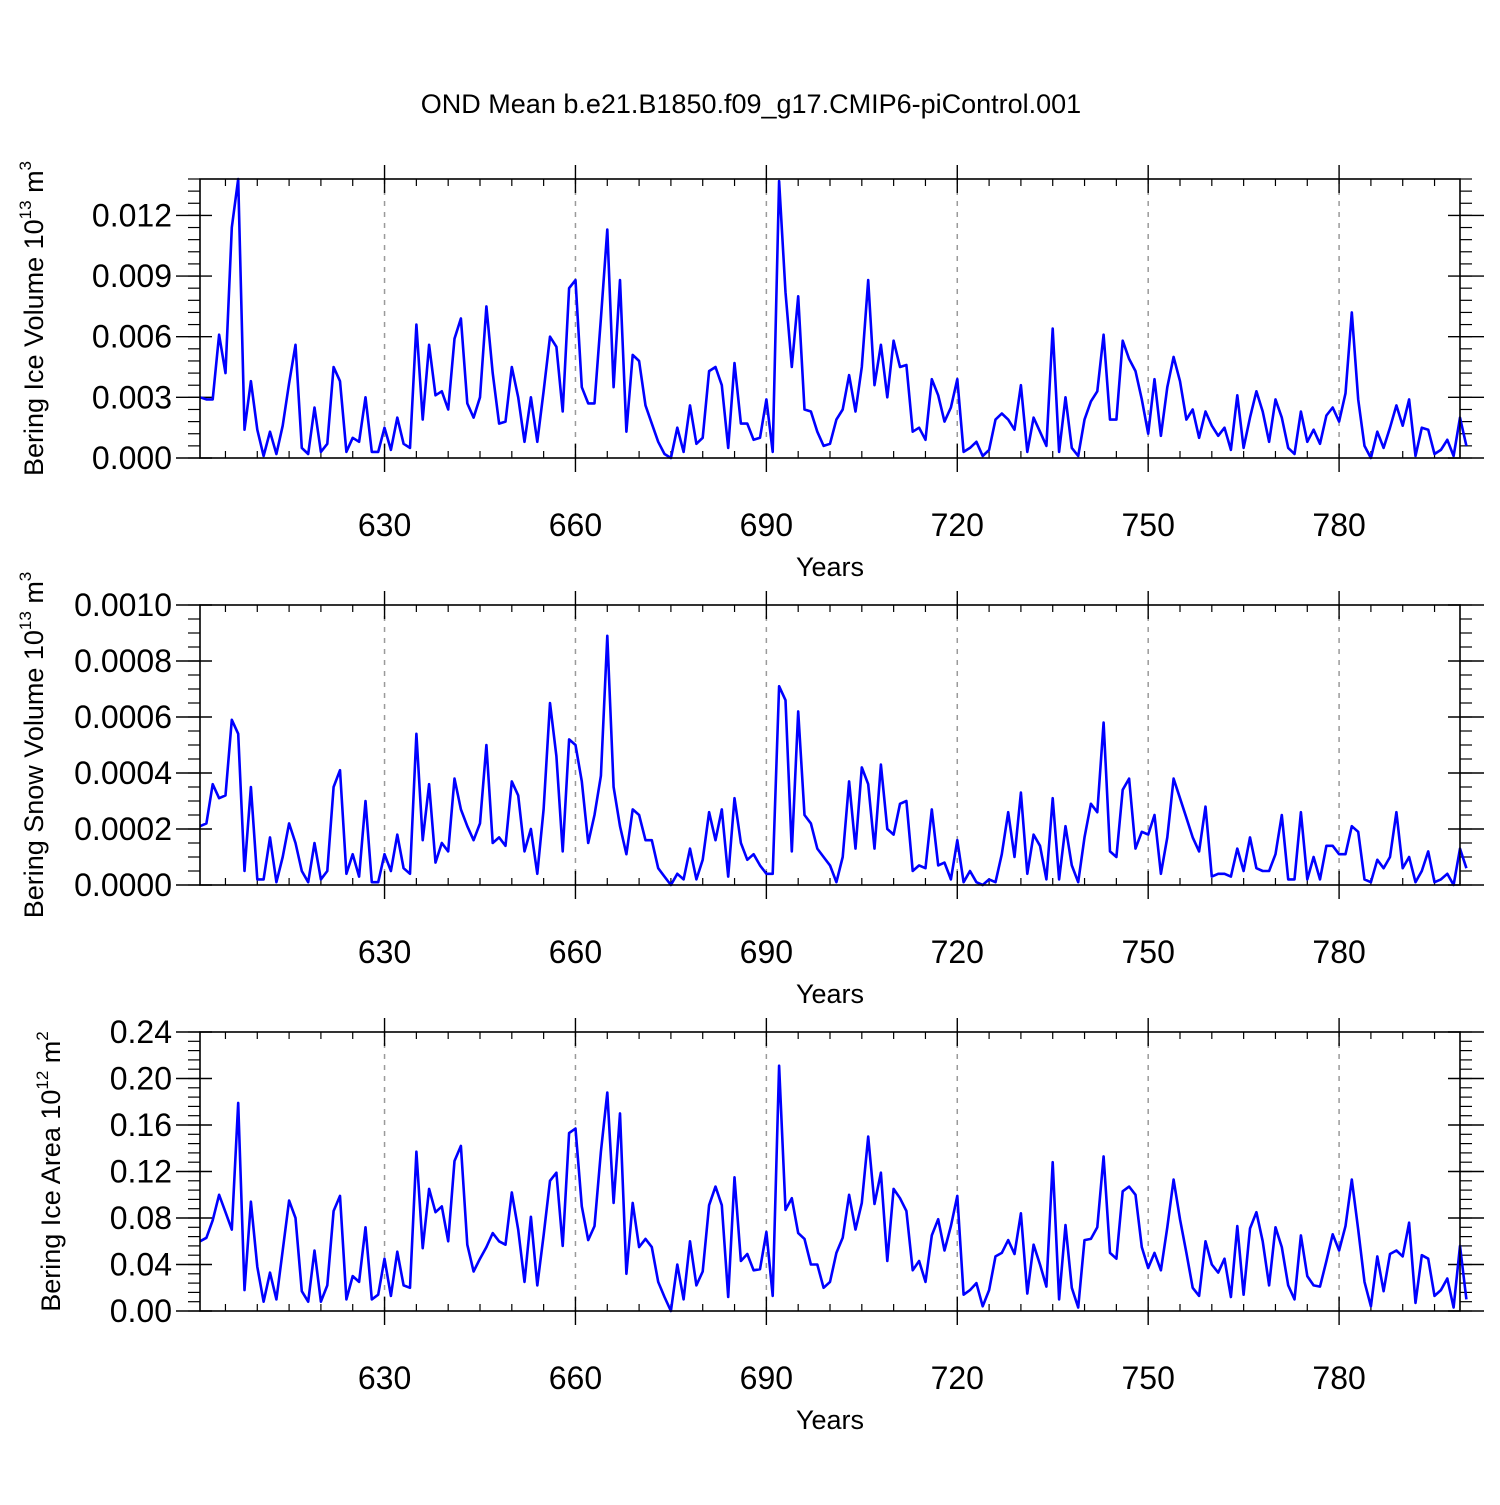  Describe the element at coordinates (575, 525) in the screenshot. I see `ice-volume-x-tick-label: 660` at that location.